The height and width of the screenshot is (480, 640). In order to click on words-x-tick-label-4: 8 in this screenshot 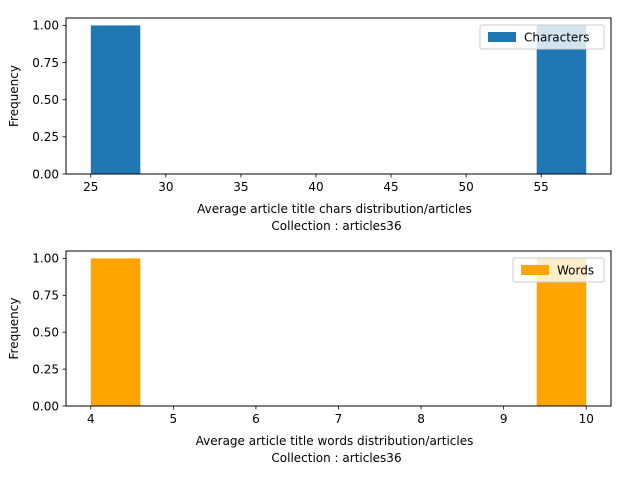, I will do `click(421, 419)`.